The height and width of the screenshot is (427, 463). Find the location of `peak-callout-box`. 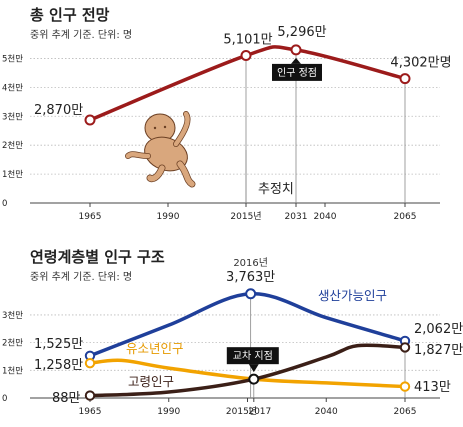

peak-callout-box is located at coordinates (297, 72).